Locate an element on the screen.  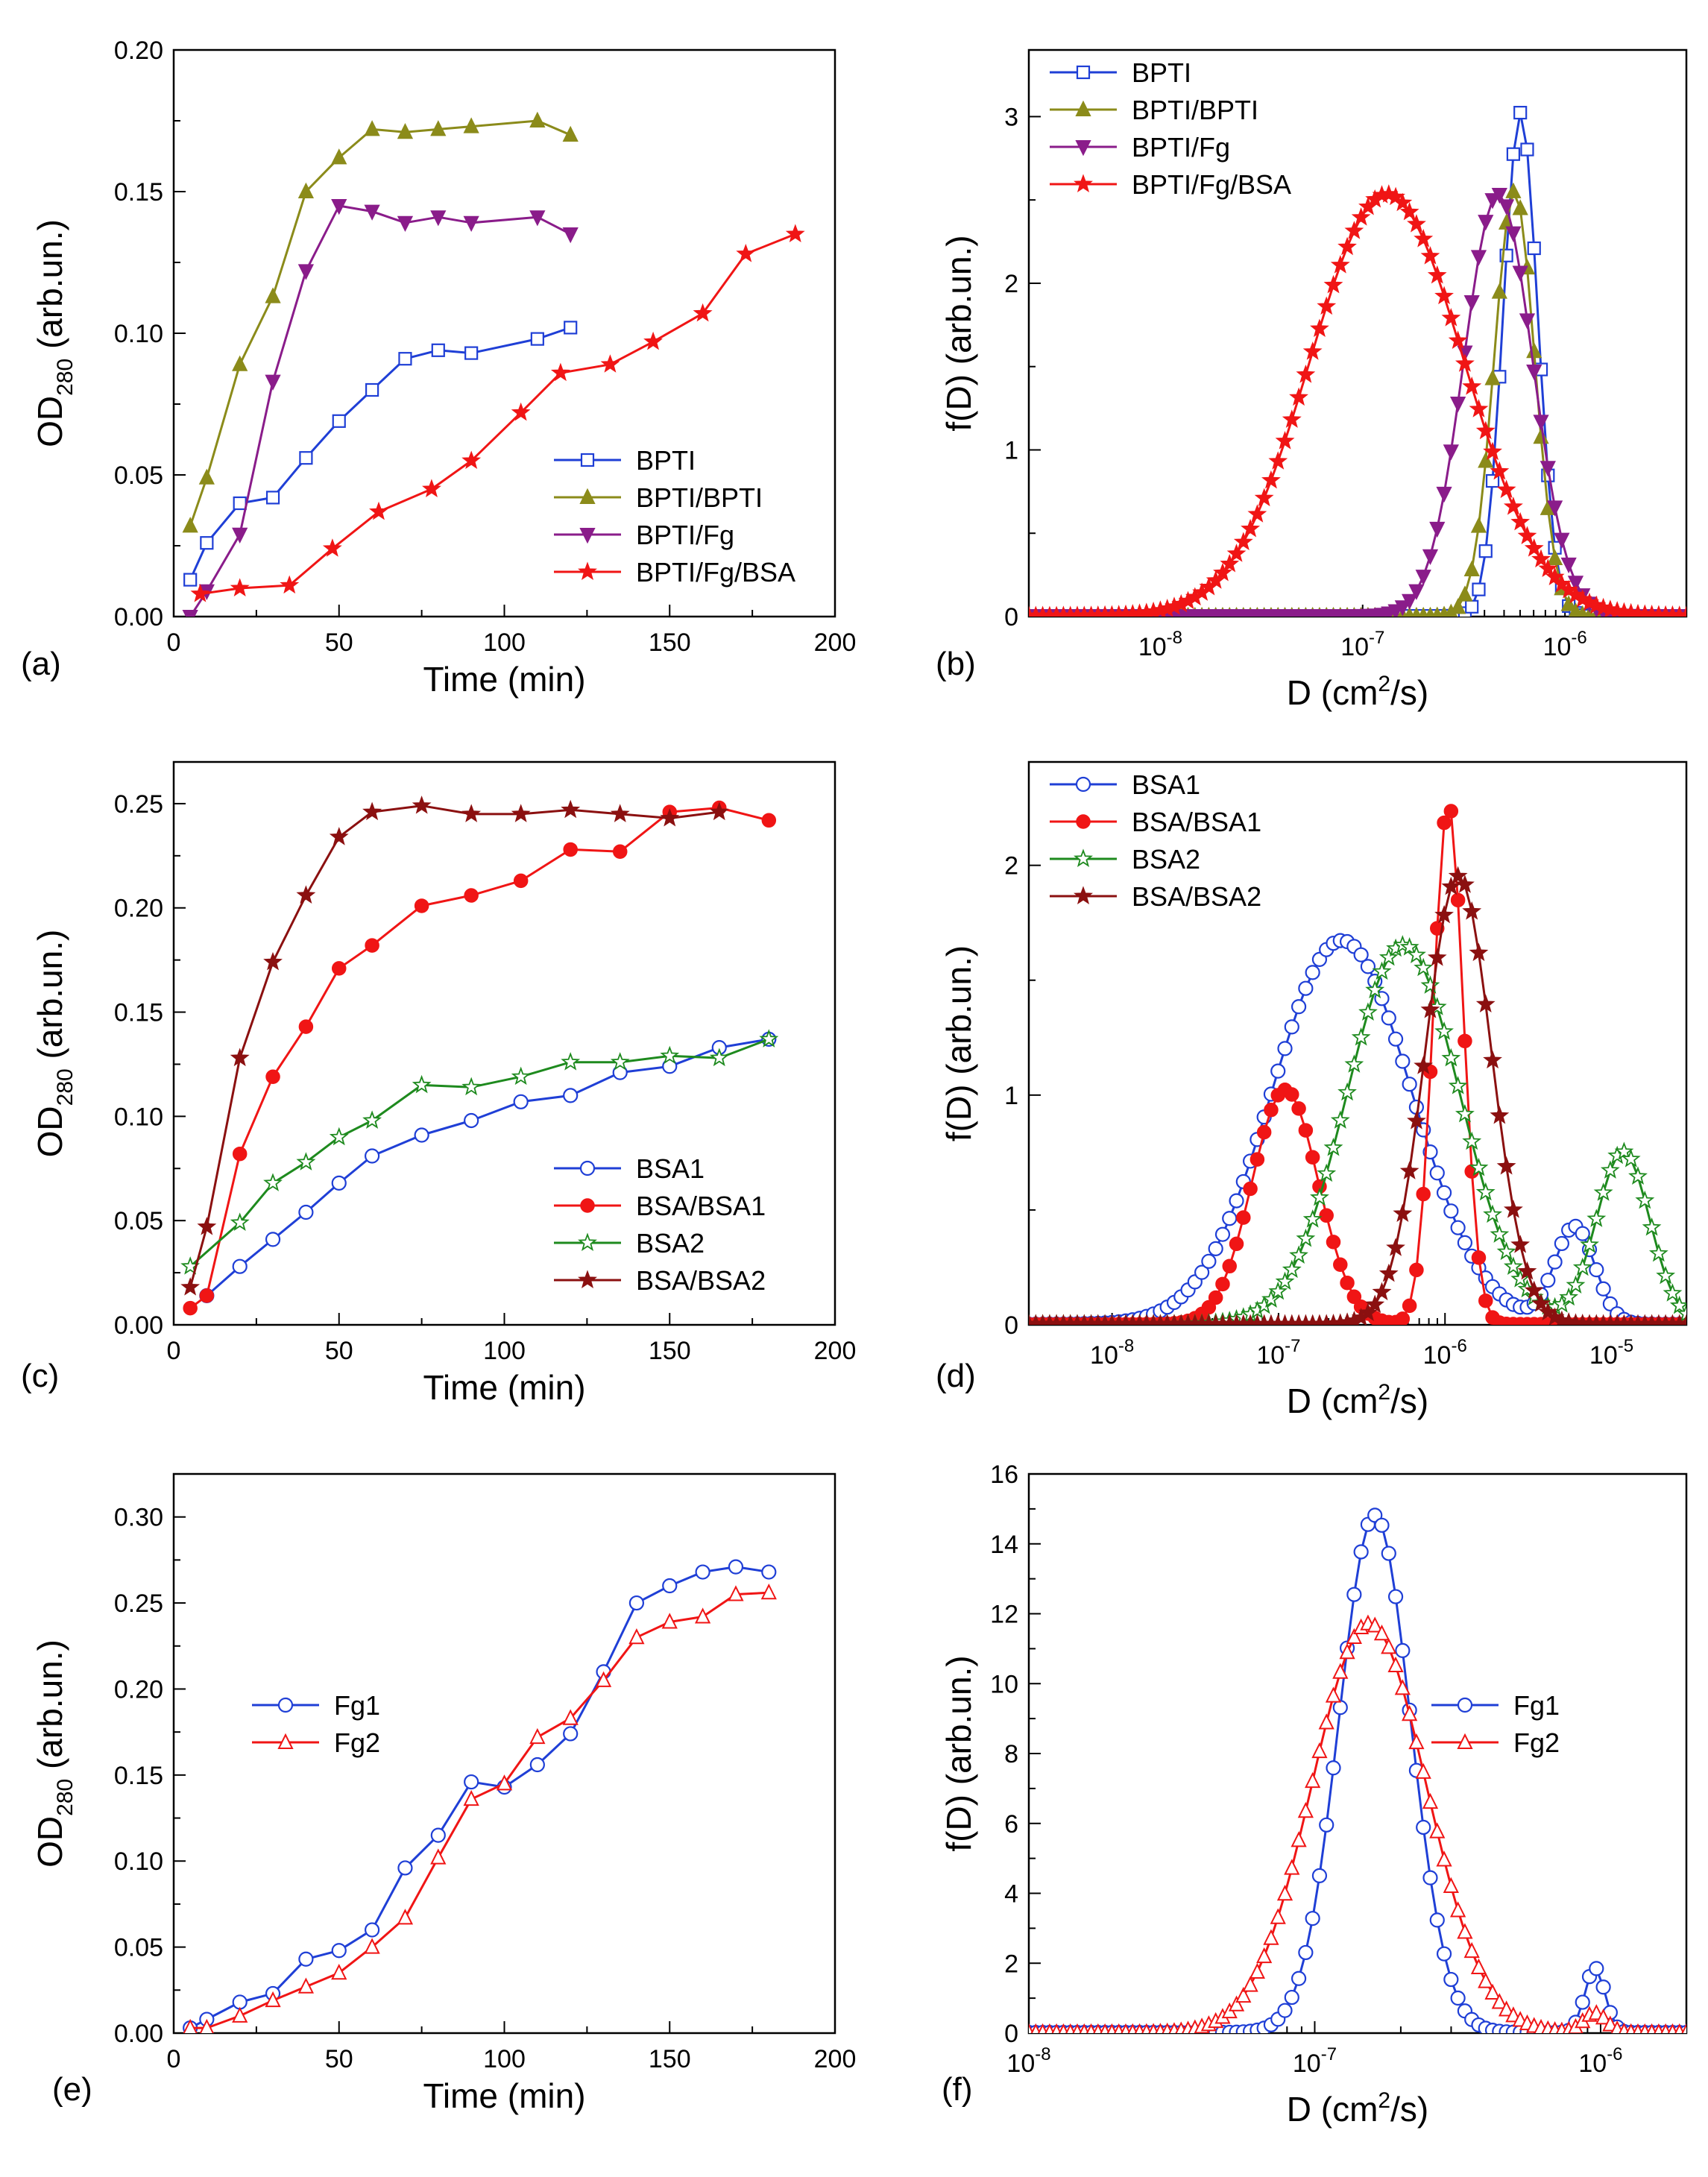
y-tick-label: 16 is located at coordinates (1004, 1475).